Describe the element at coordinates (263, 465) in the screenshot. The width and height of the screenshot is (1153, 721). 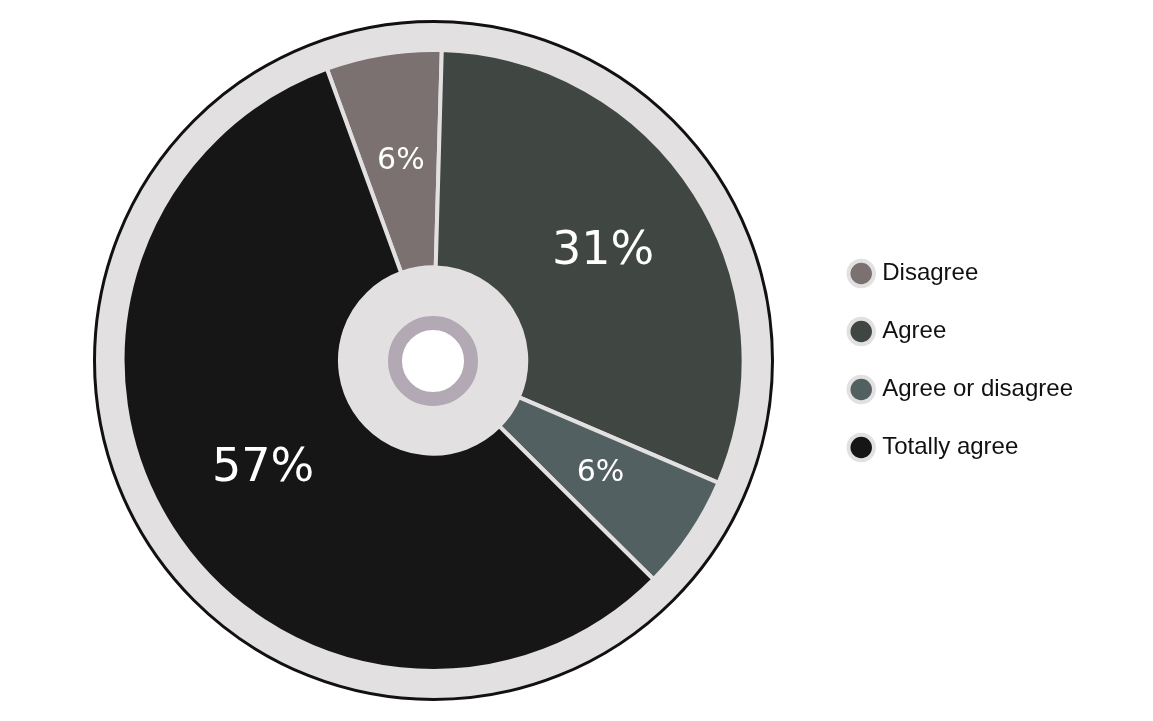
I see `data-label: 57%` at that location.